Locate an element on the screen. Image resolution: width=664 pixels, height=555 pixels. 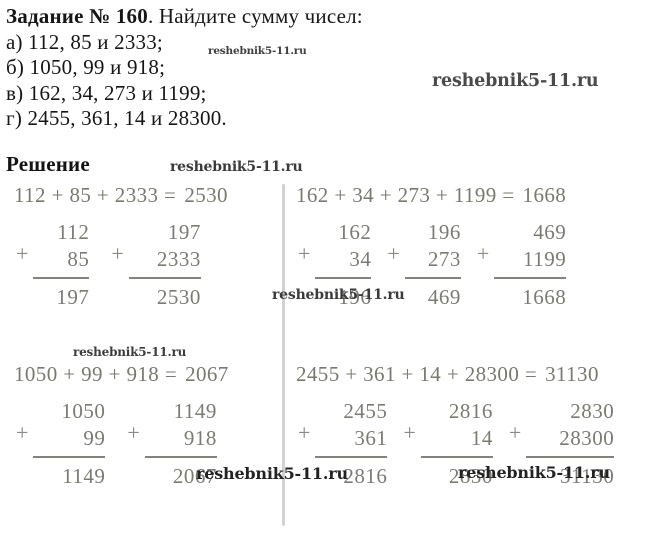
long-addition-row-b: + 1050 99 1149 + 1149 918 2067 is located at coordinates (148, 444).